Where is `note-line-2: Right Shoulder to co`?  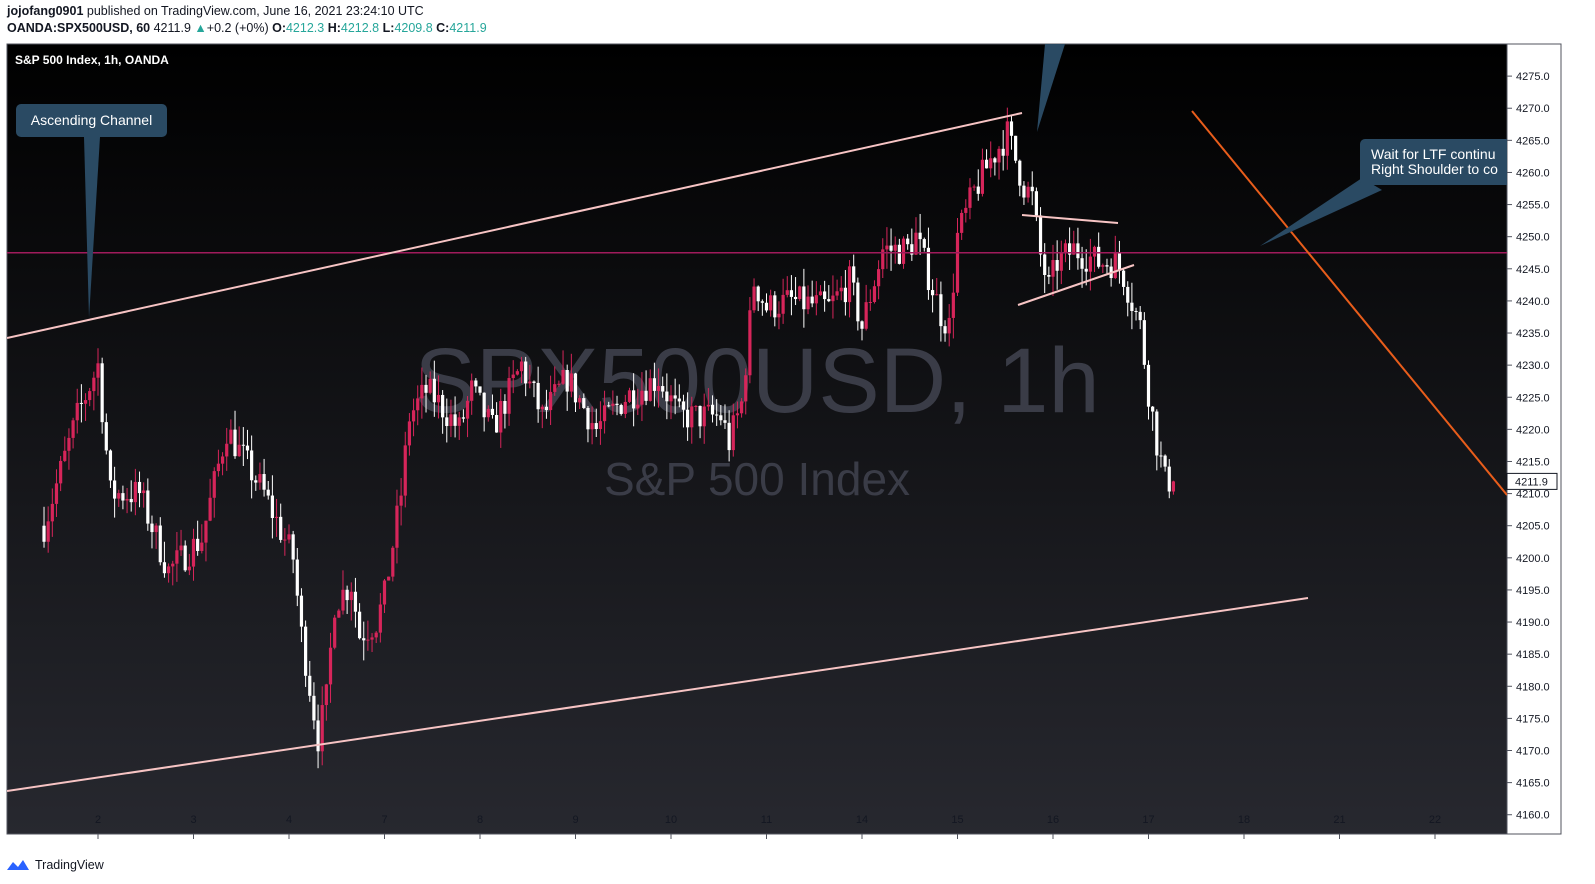
note-line-2: Right Shoulder to co is located at coordinates (1434, 169).